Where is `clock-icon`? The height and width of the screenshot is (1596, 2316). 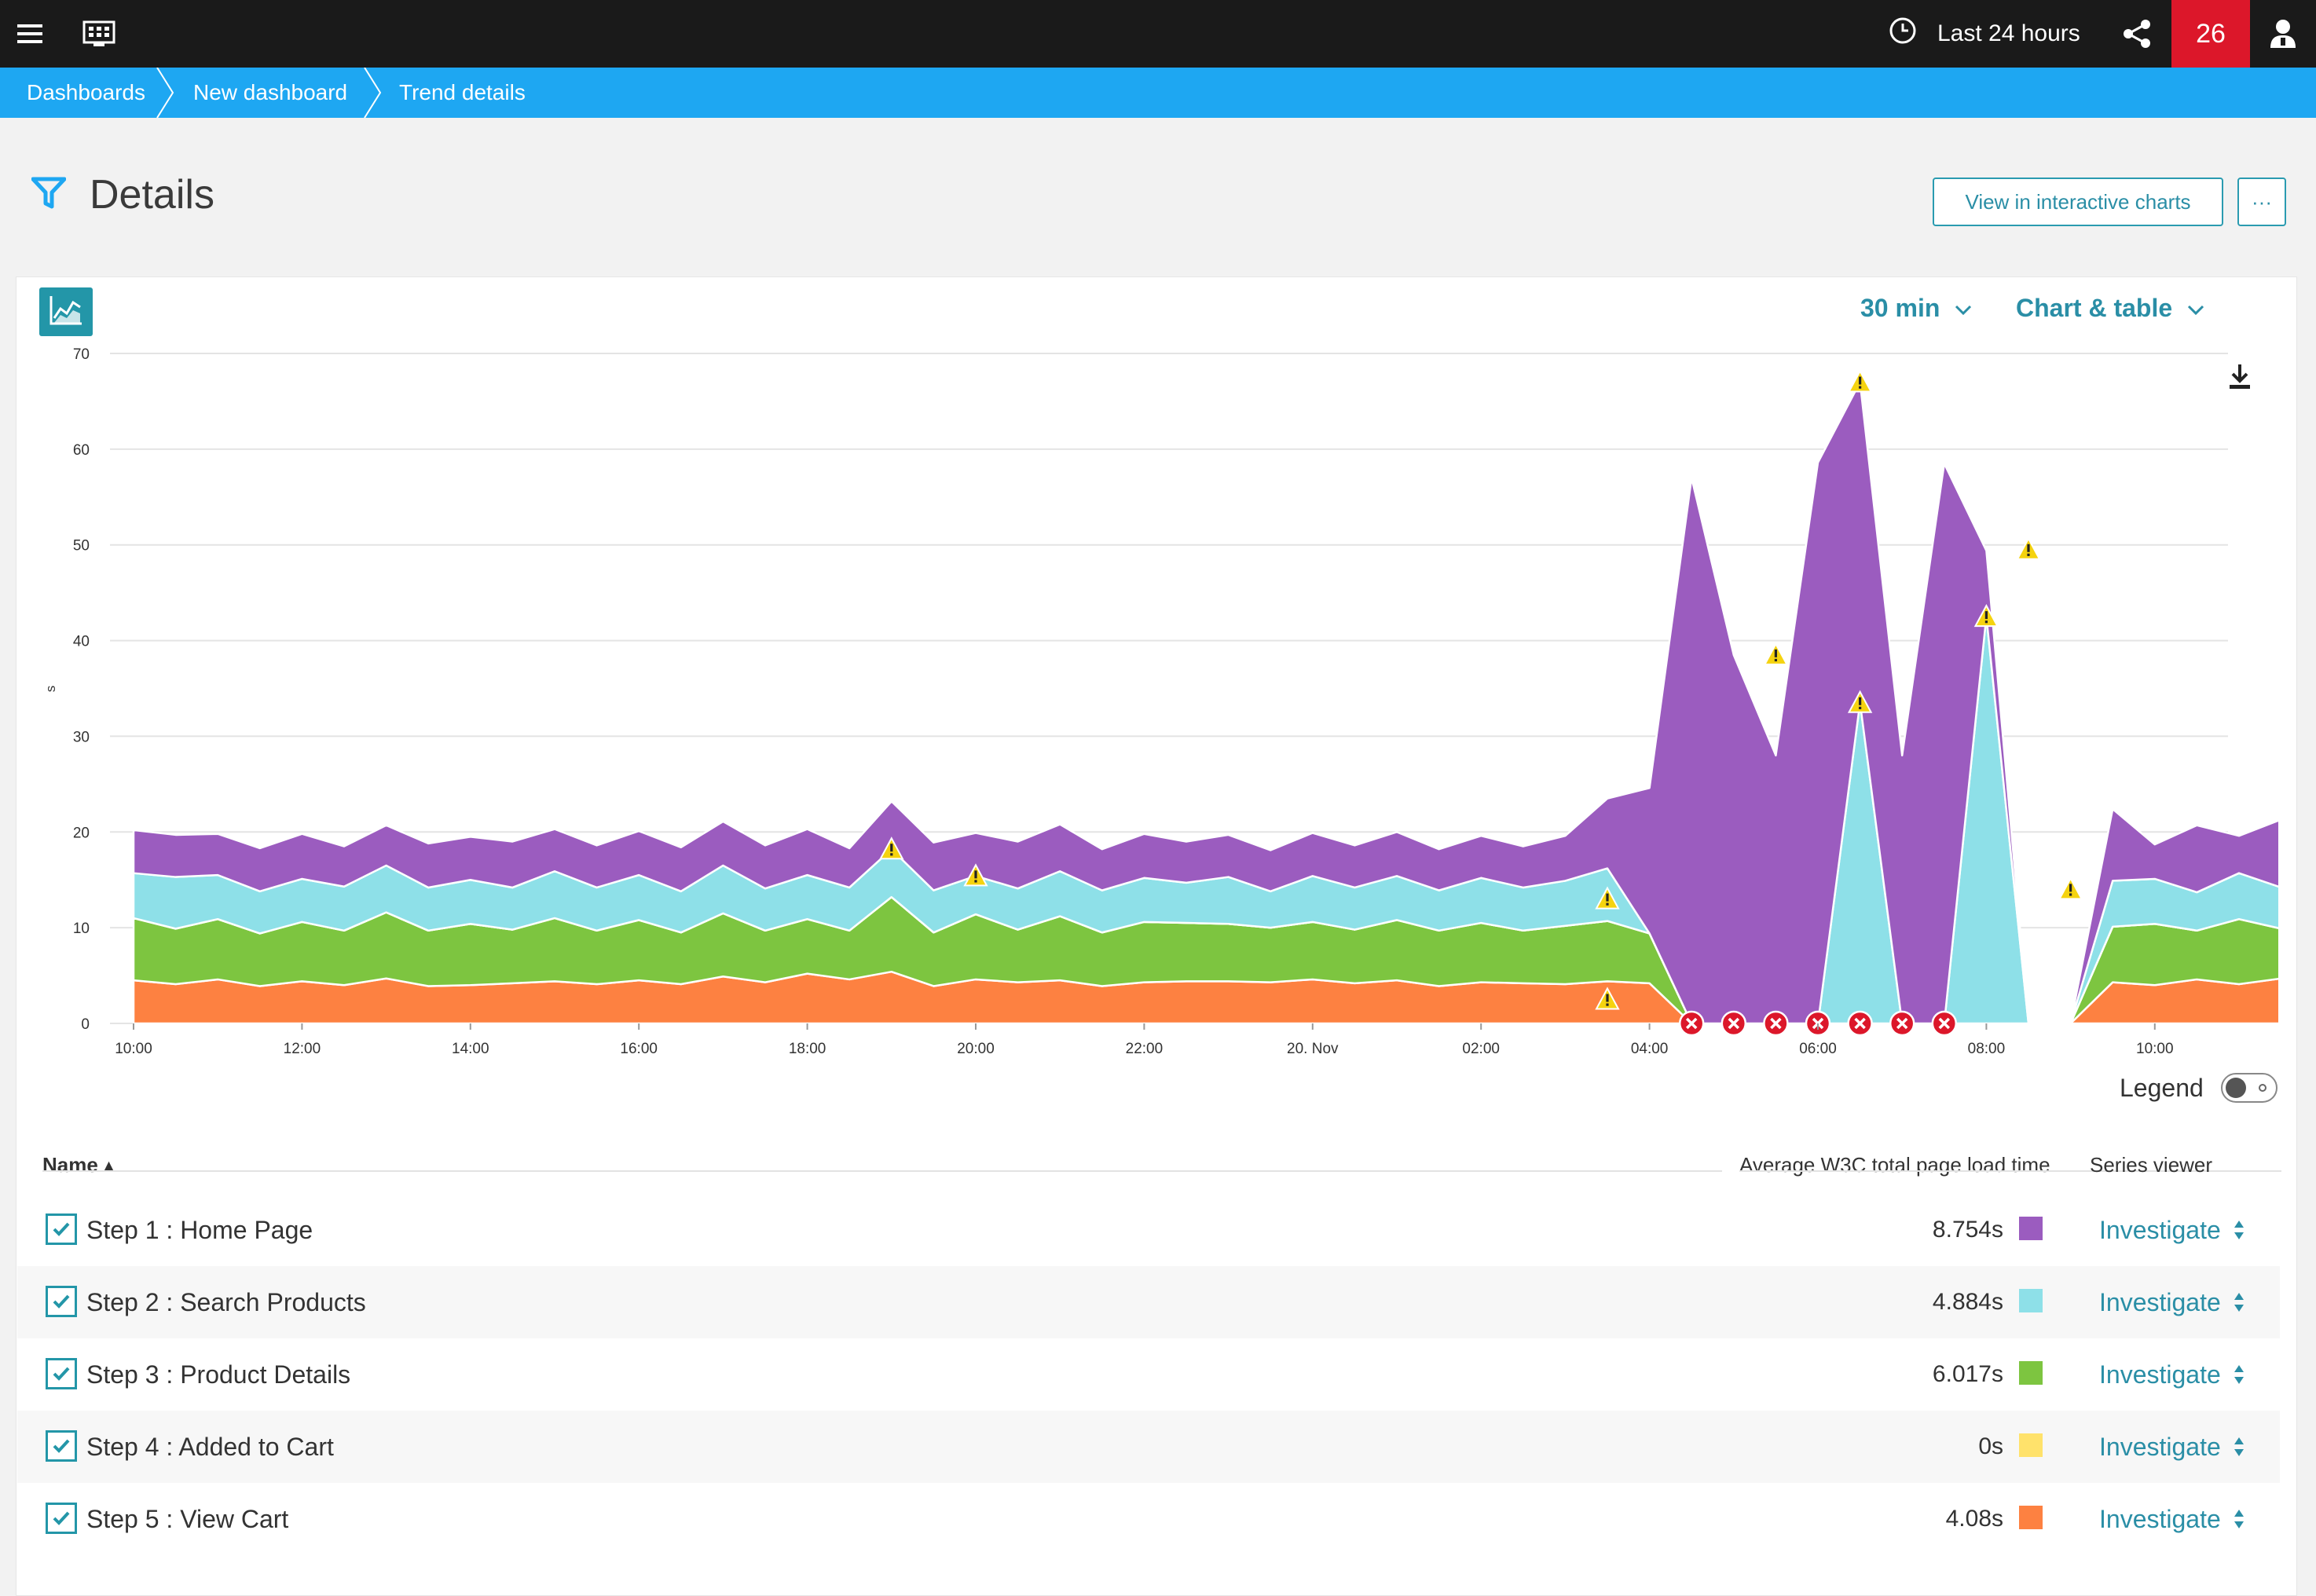
clock-icon is located at coordinates (1903, 33).